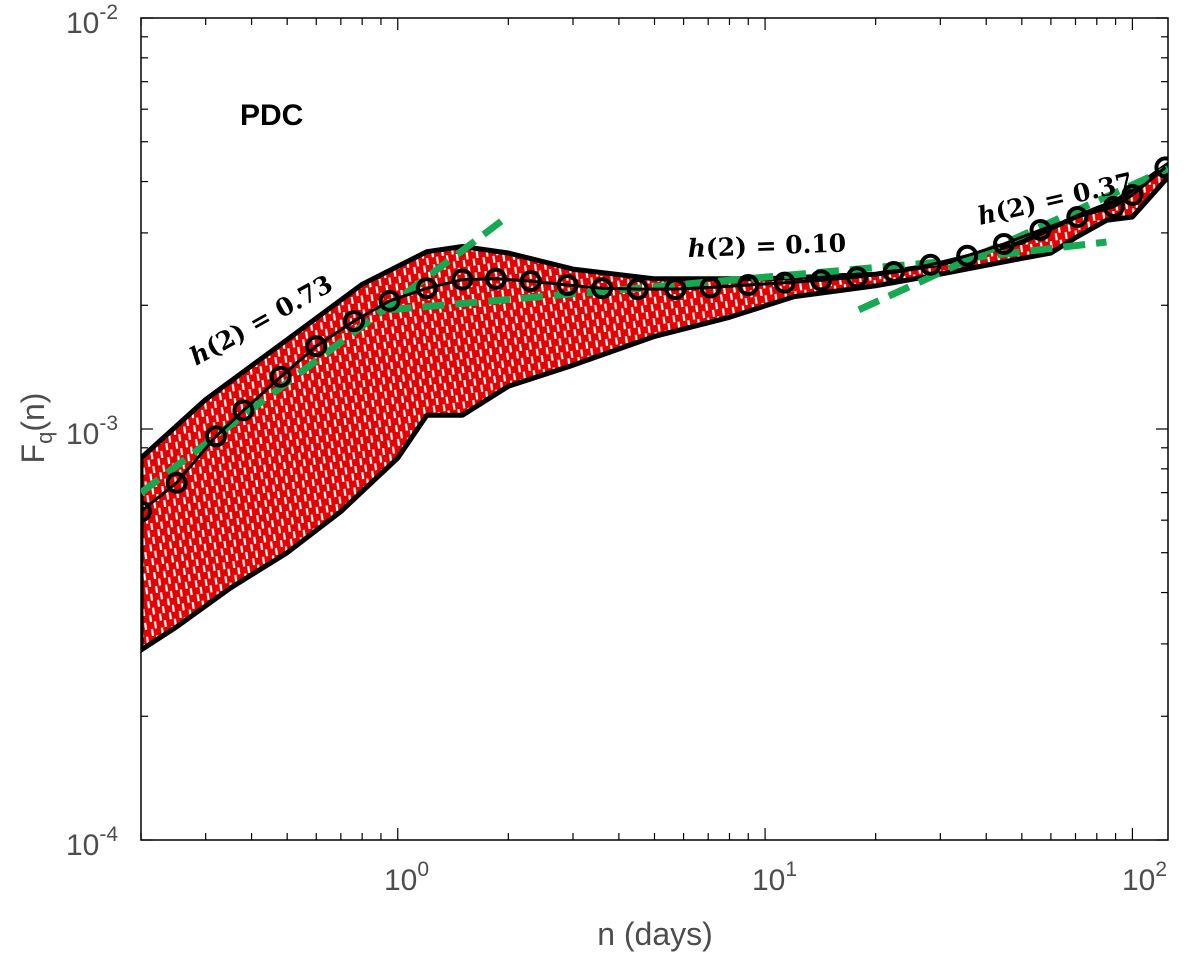  I want to click on x-tick-label: 10¹, so click(774, 877).